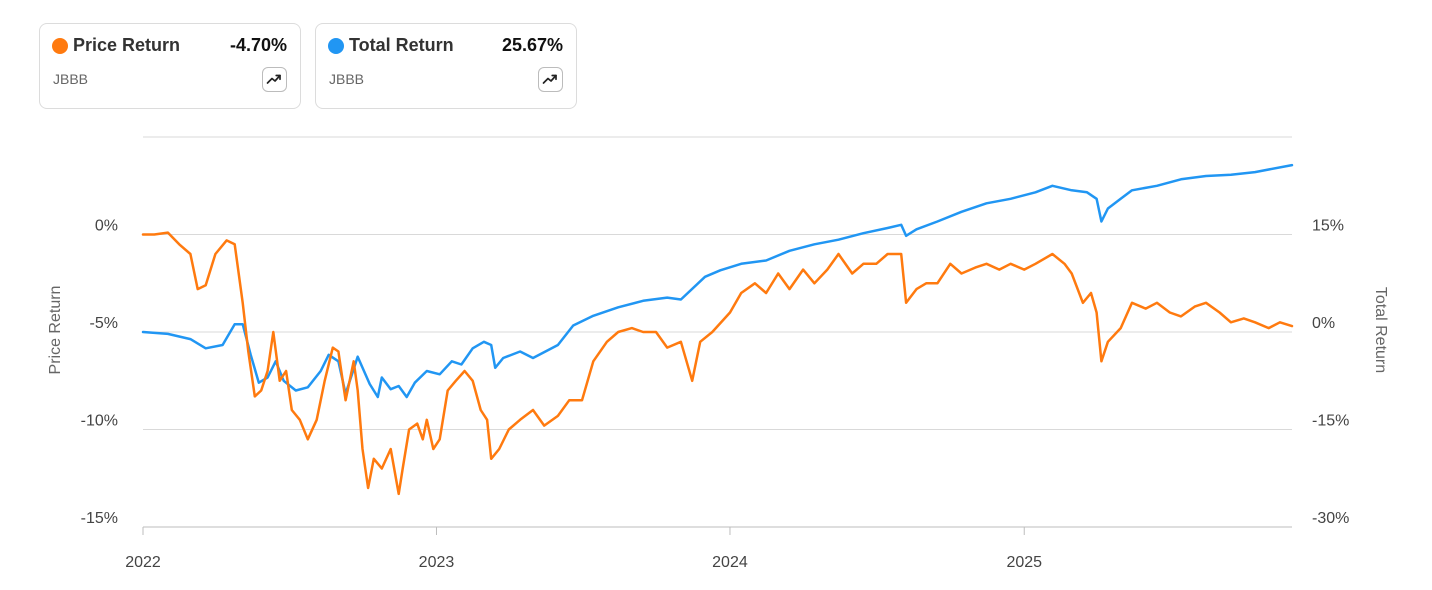 Image resolution: width=1432 pixels, height=590 pixels. I want to click on price-return-ticker: JBBB, so click(71, 79).